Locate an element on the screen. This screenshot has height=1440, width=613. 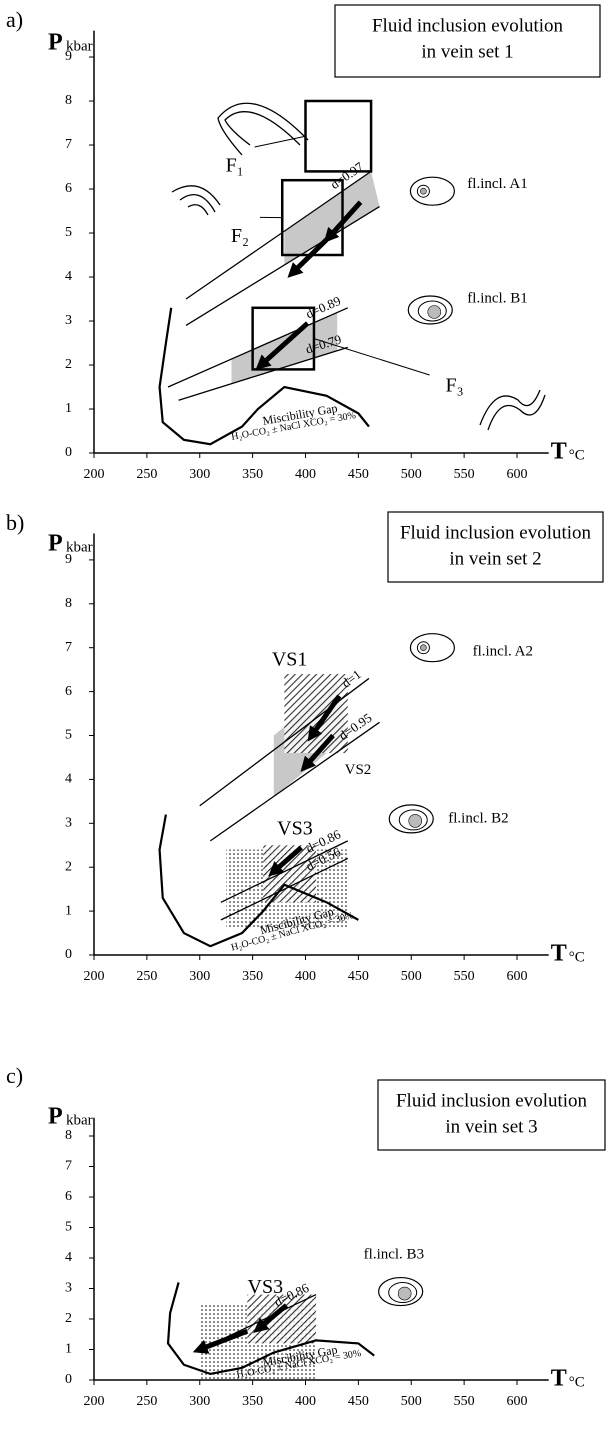
annotation: fl.incl. B2 is located at coordinates (478, 818).